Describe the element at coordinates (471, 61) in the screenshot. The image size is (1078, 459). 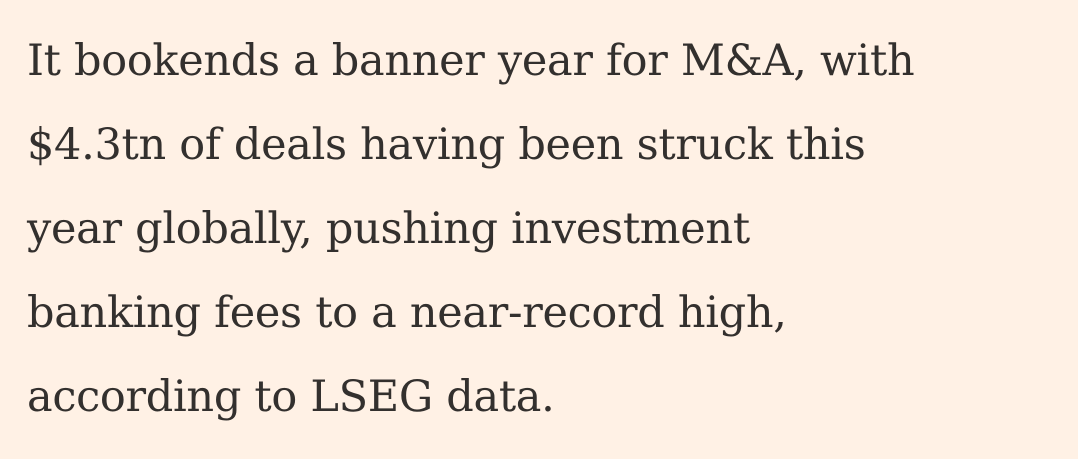
I see `paragraph-line-1: It bookends a banner year for M&A, with` at that location.